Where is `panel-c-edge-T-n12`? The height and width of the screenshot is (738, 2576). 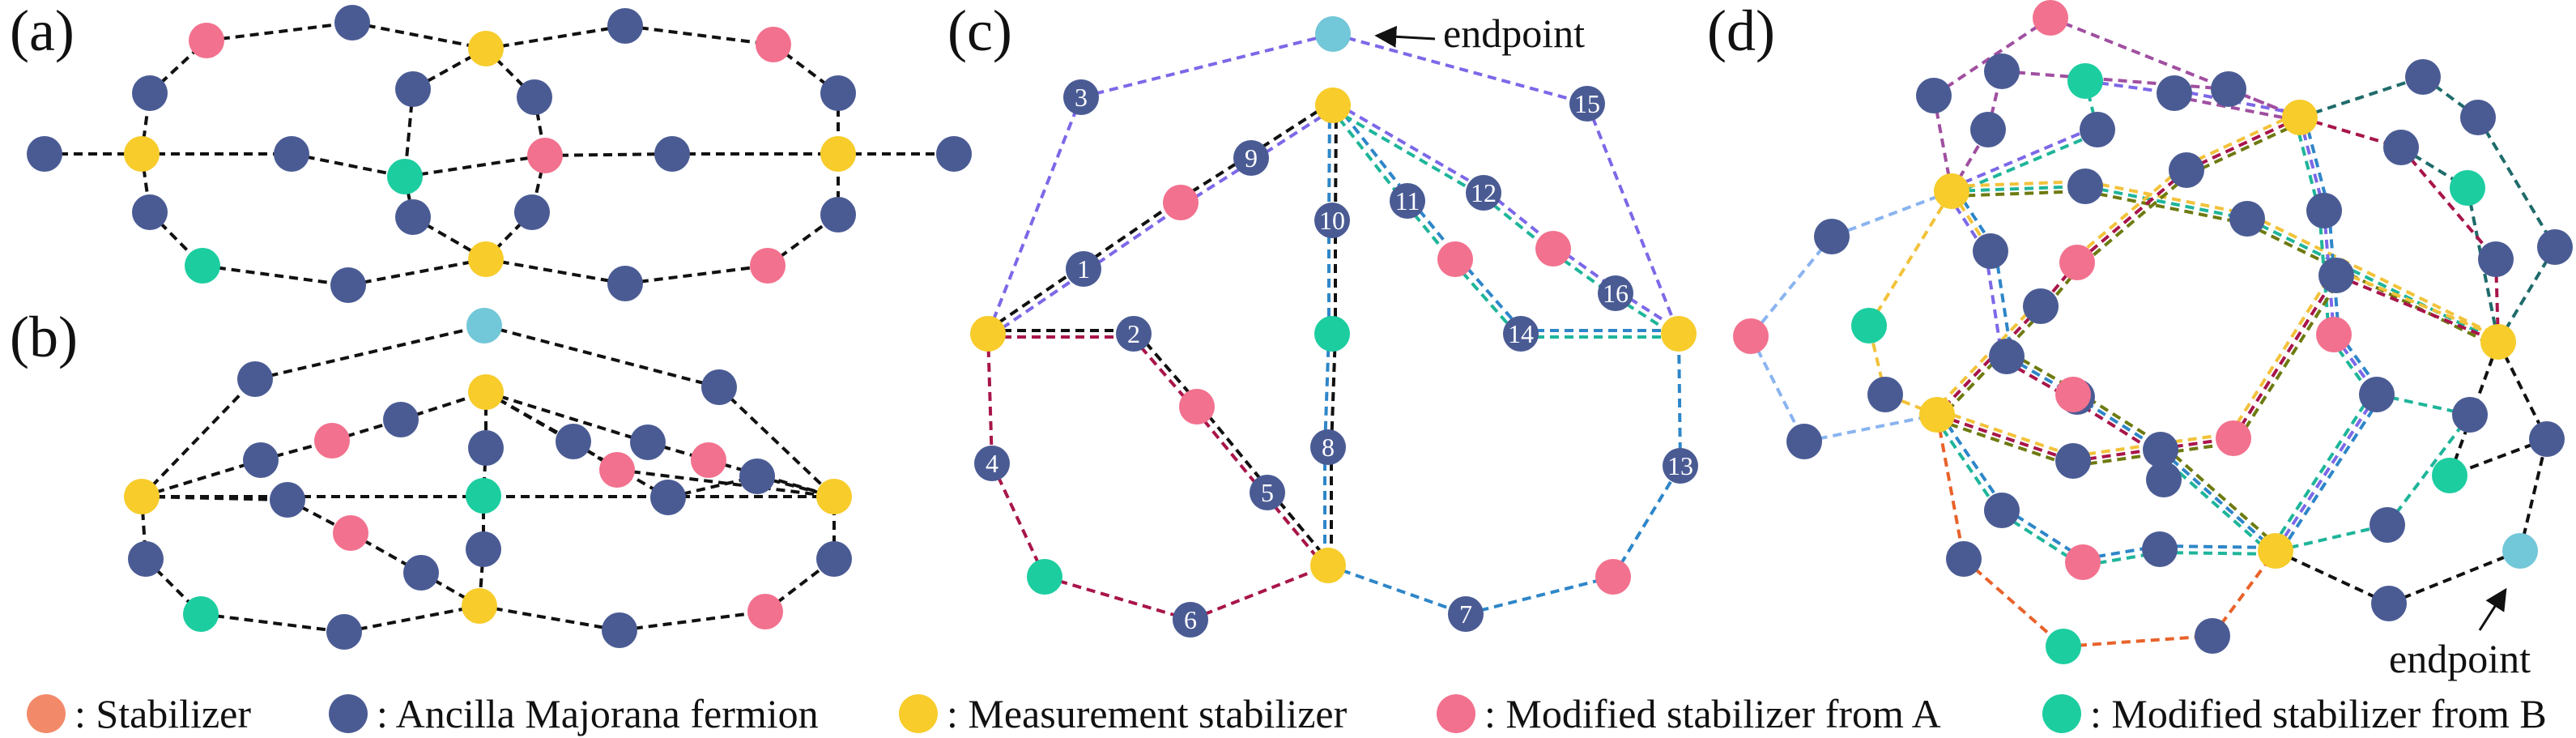
panel-c-edge-T-n12 is located at coordinates (1406, 152).